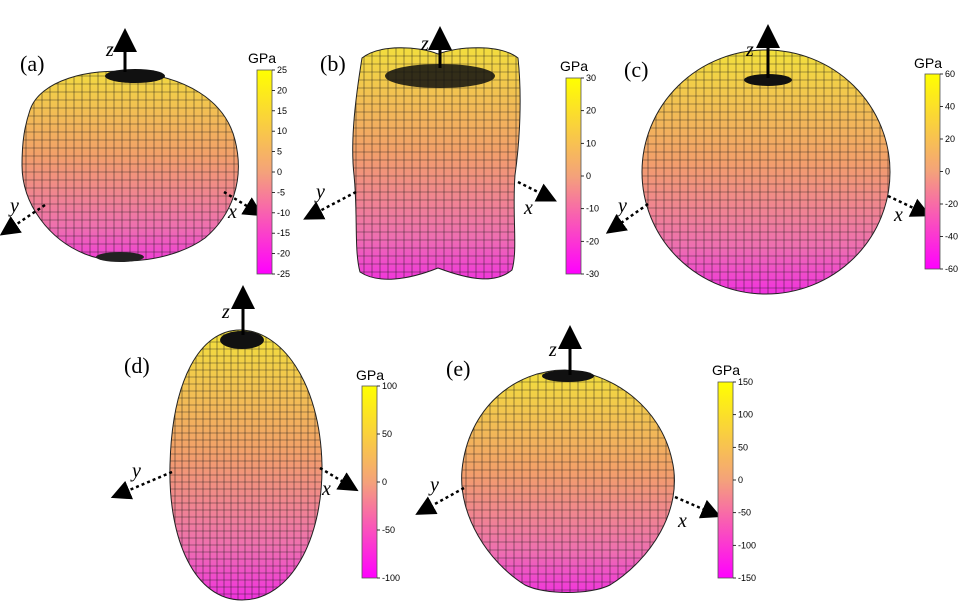 This screenshot has width=959, height=605. I want to click on colorbar-tick-label: -15, so click(283, 233).